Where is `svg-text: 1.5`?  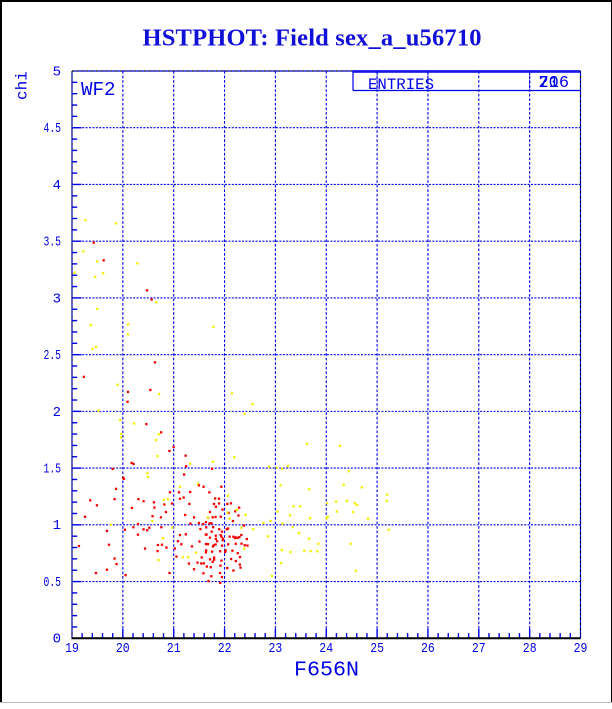 svg-text: 1.5 is located at coordinates (53, 470).